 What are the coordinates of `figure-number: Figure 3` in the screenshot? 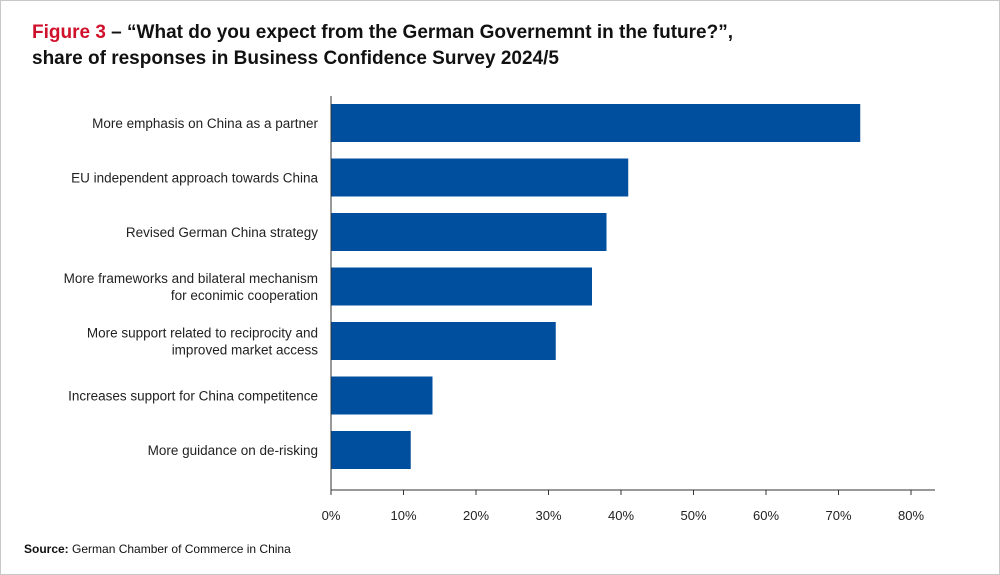 It's located at (69, 32).